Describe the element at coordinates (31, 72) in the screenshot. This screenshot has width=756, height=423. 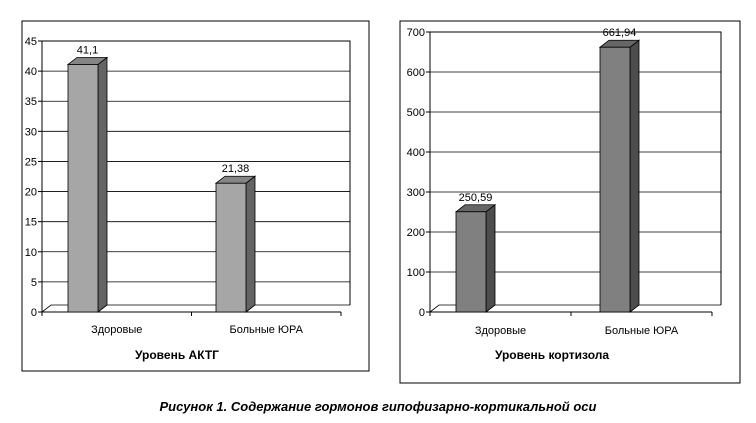
I see `y-tick-label: 40` at that location.